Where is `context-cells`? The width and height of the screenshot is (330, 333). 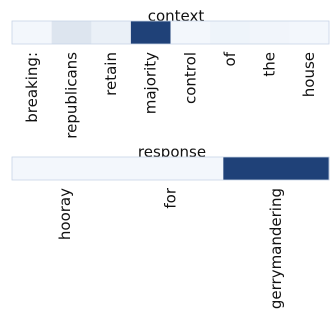
context-cells is located at coordinates (171, 32).